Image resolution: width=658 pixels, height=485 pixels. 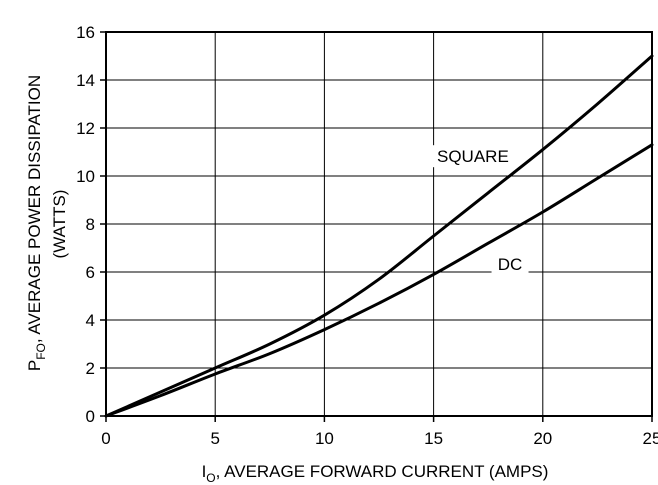 What do you see at coordinates (650, 438) in the screenshot?
I see `x-tick-label: 25` at bounding box center [650, 438].